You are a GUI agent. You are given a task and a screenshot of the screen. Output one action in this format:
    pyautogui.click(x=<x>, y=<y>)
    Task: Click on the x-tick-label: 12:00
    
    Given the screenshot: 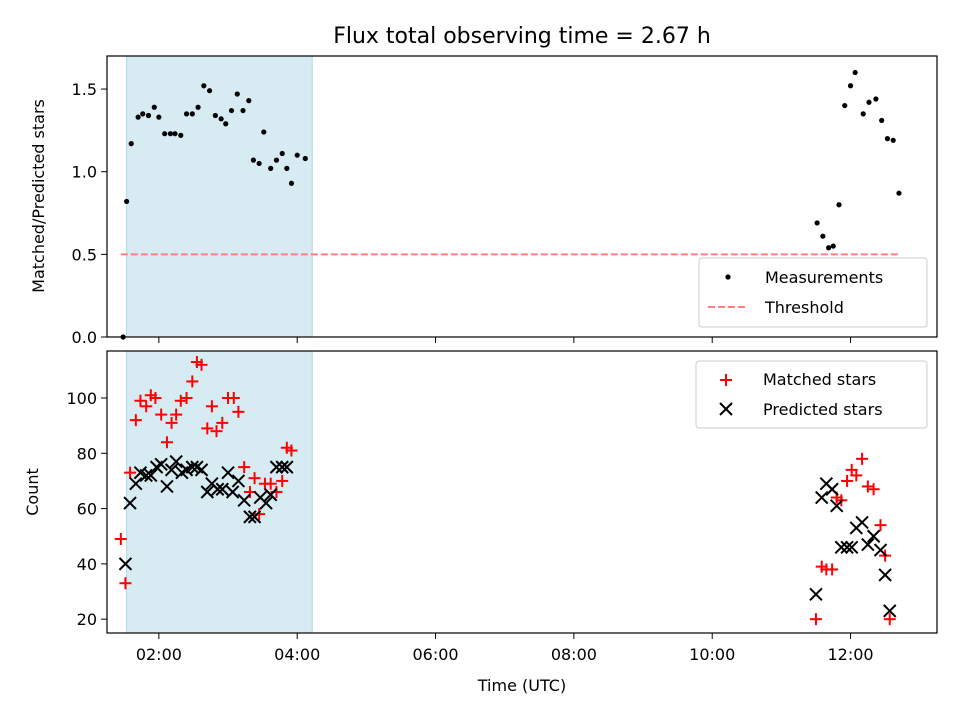 What is the action you would take?
    pyautogui.click(x=850, y=654)
    